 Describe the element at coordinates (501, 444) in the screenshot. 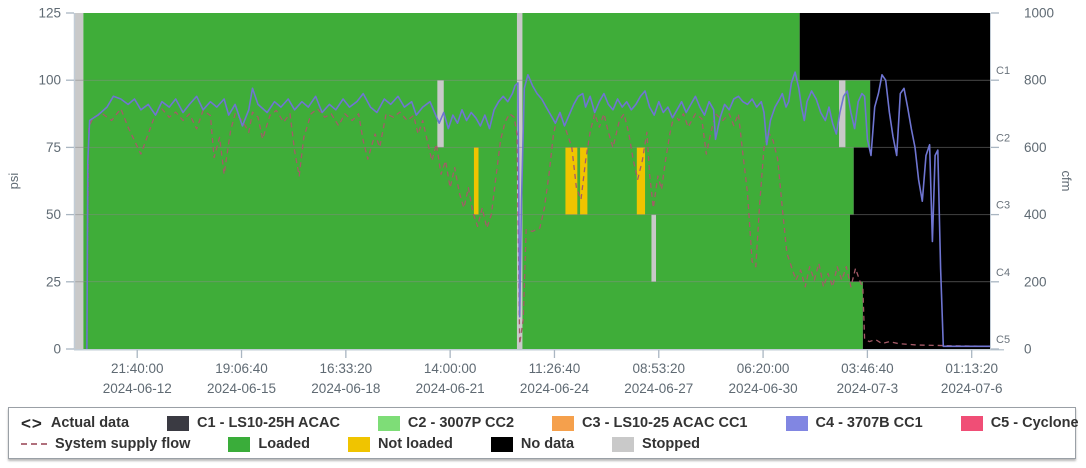

I see `no-data-swatch` at that location.